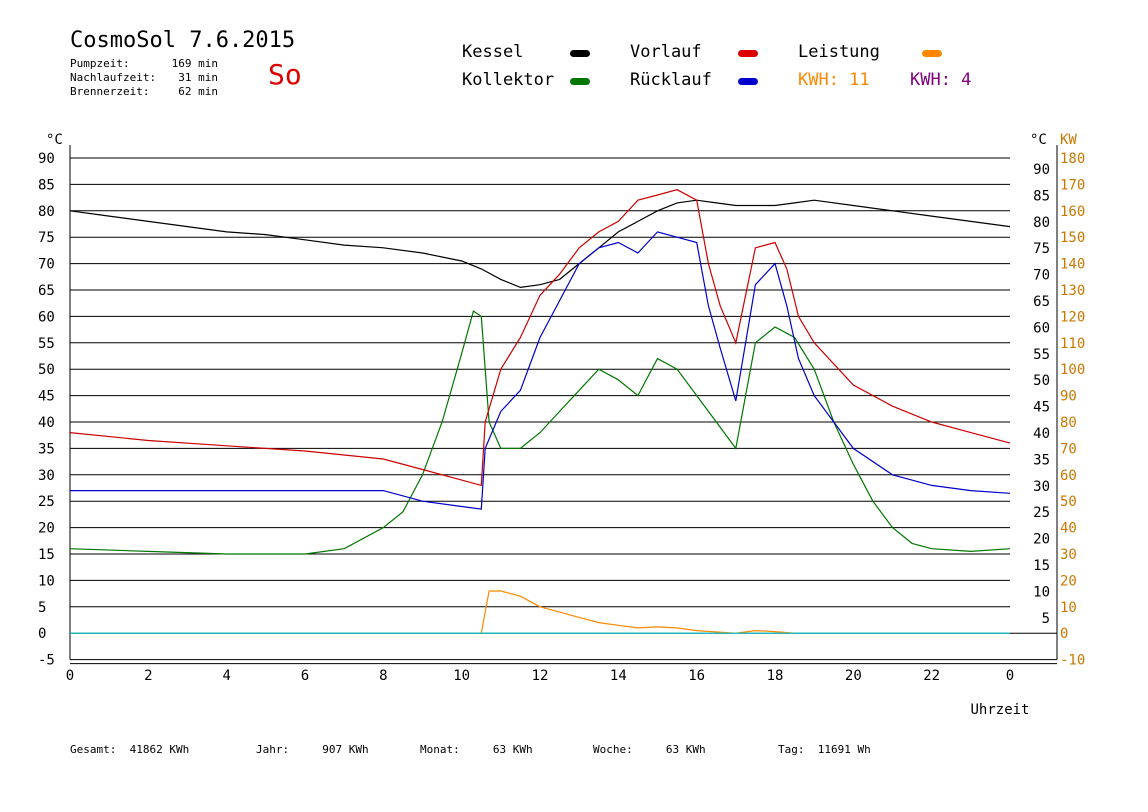 The image size is (1148, 812). I want to click on x-axis-label: Uhrzeit, so click(999, 710).